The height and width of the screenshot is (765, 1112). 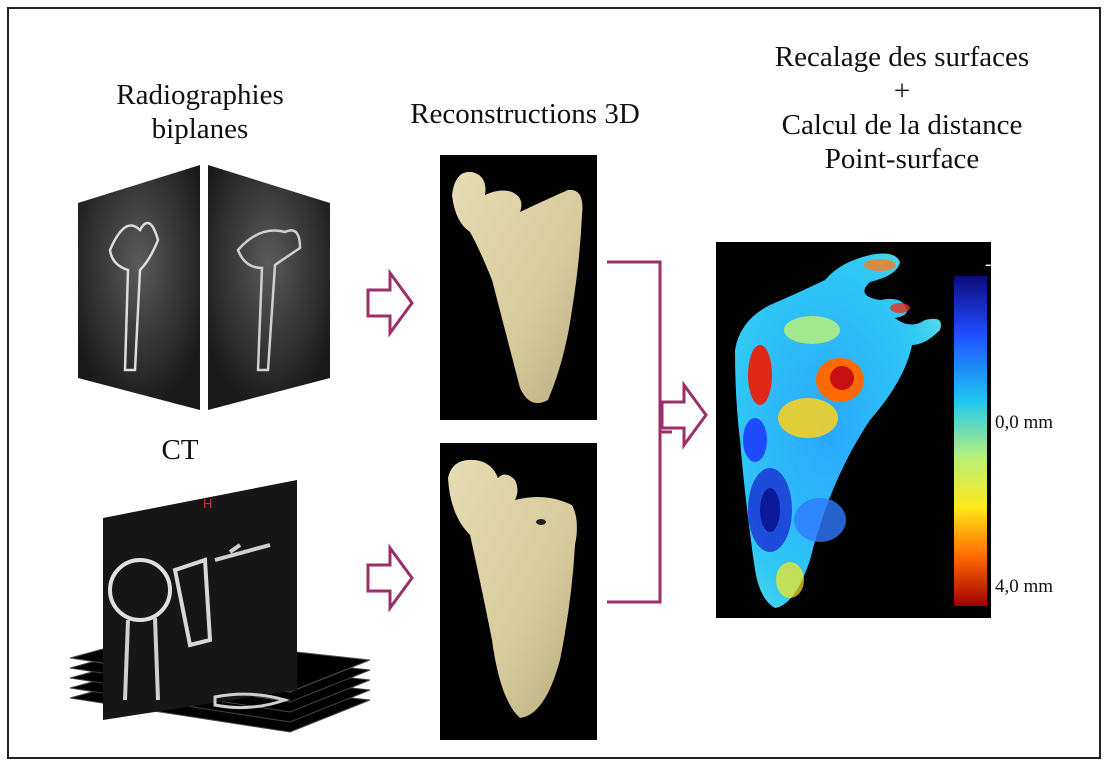 What do you see at coordinates (1024, 422) in the screenshot?
I see `colorbar-mid-label: 0,0 mm` at bounding box center [1024, 422].